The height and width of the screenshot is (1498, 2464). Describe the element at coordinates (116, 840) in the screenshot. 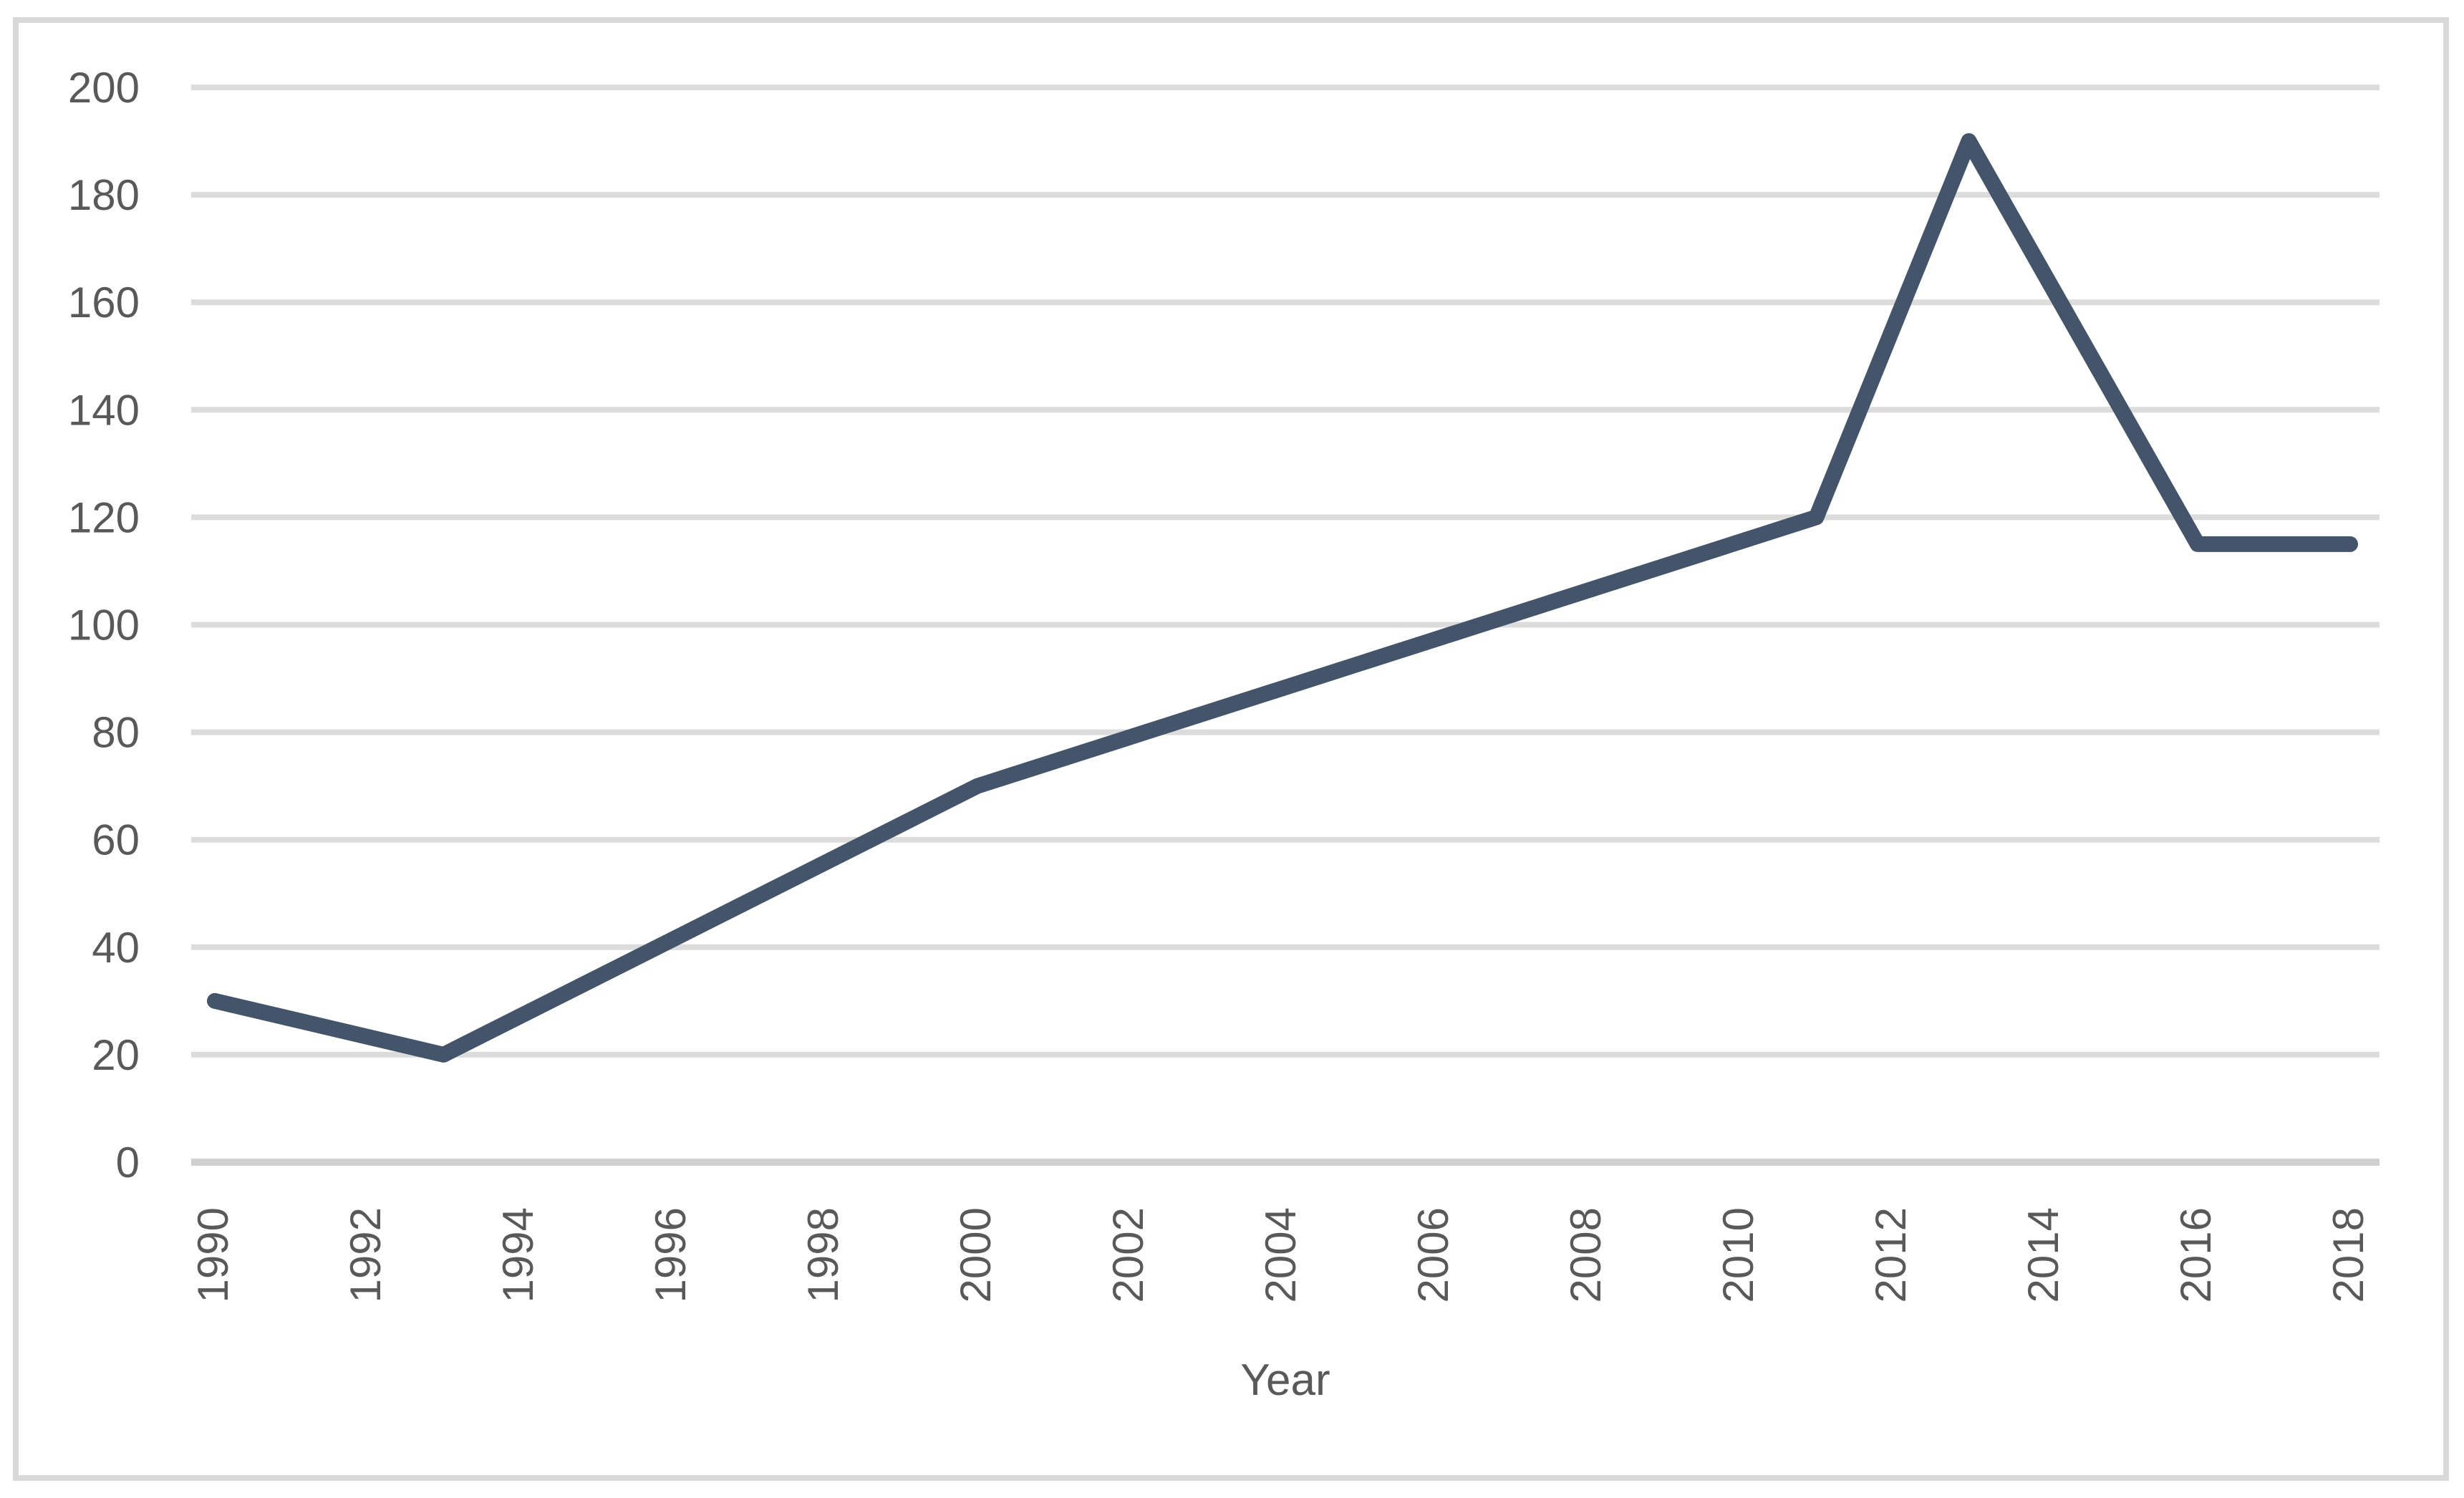

I see `y-tick-label: 60` at that location.